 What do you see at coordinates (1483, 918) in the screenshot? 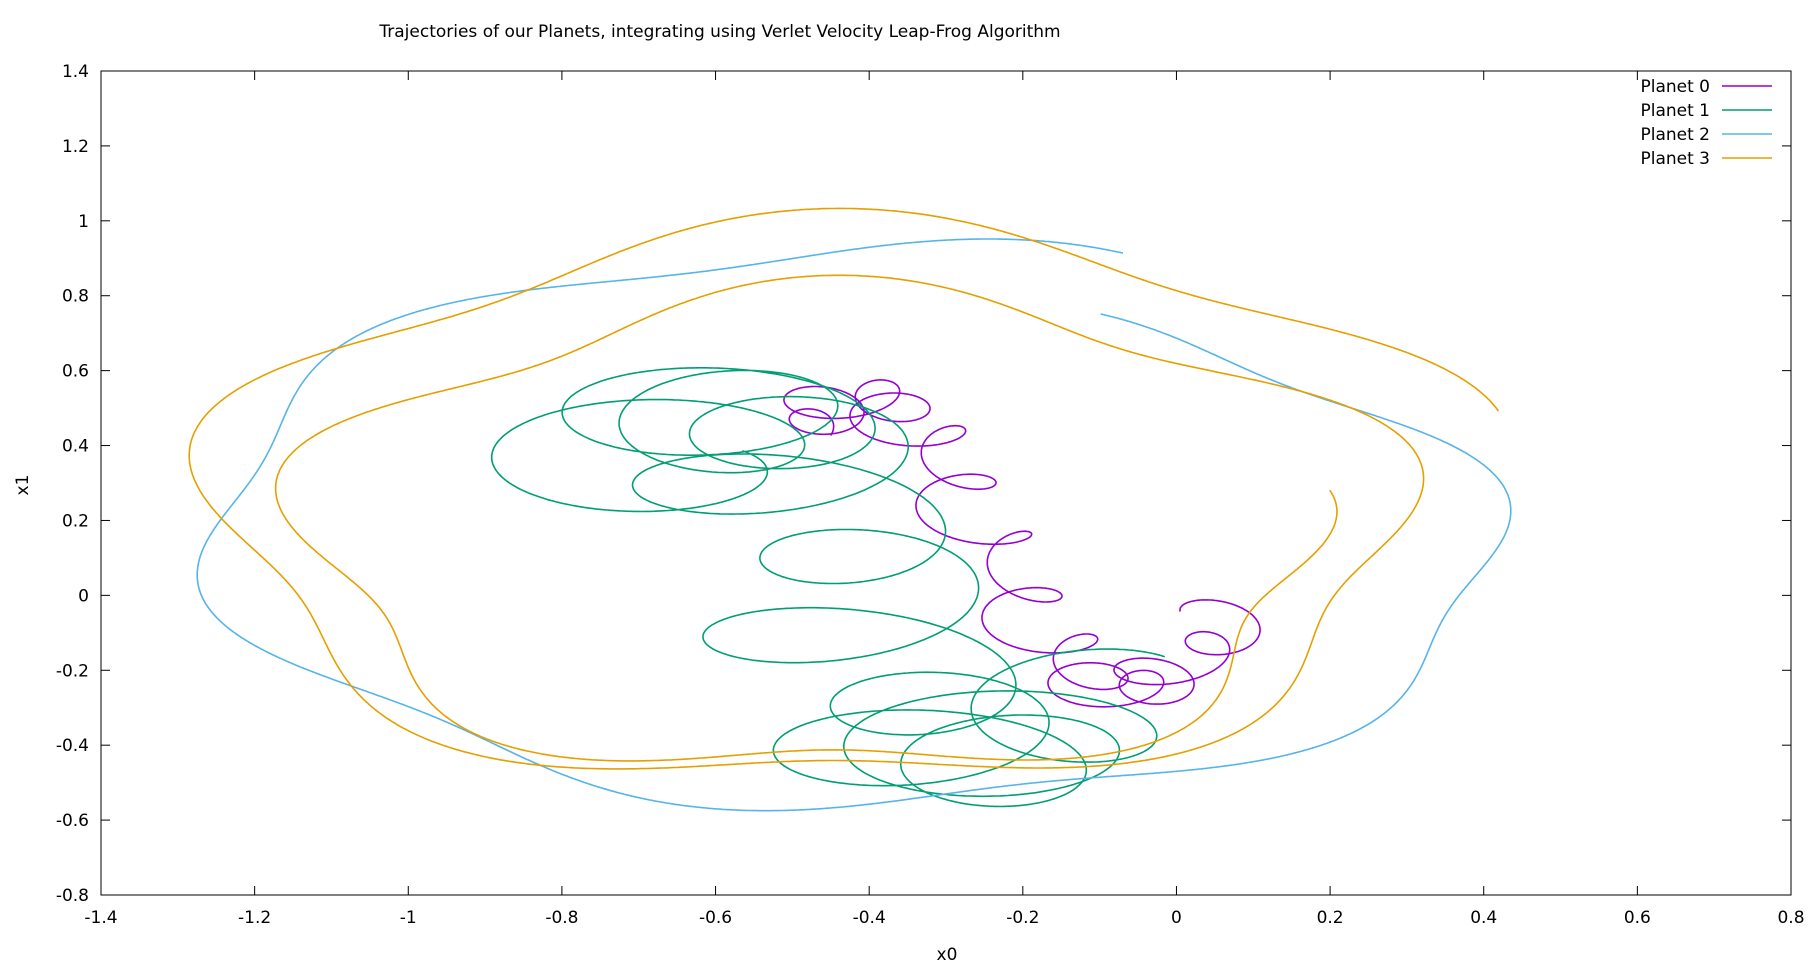
I see `x-tick-label: 0.4` at bounding box center [1483, 918].